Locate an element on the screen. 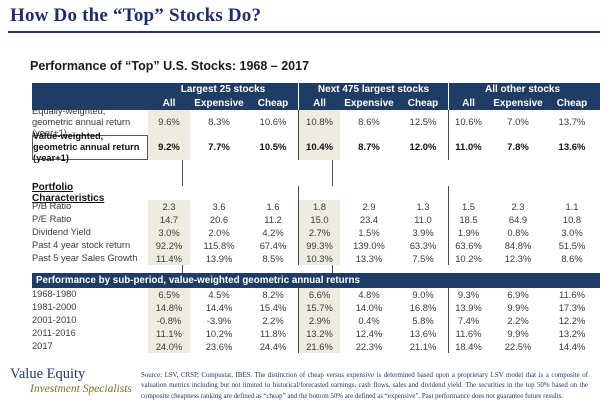 This screenshot has height=408, width=612. table-cell: 10.4% is located at coordinates (319, 147).